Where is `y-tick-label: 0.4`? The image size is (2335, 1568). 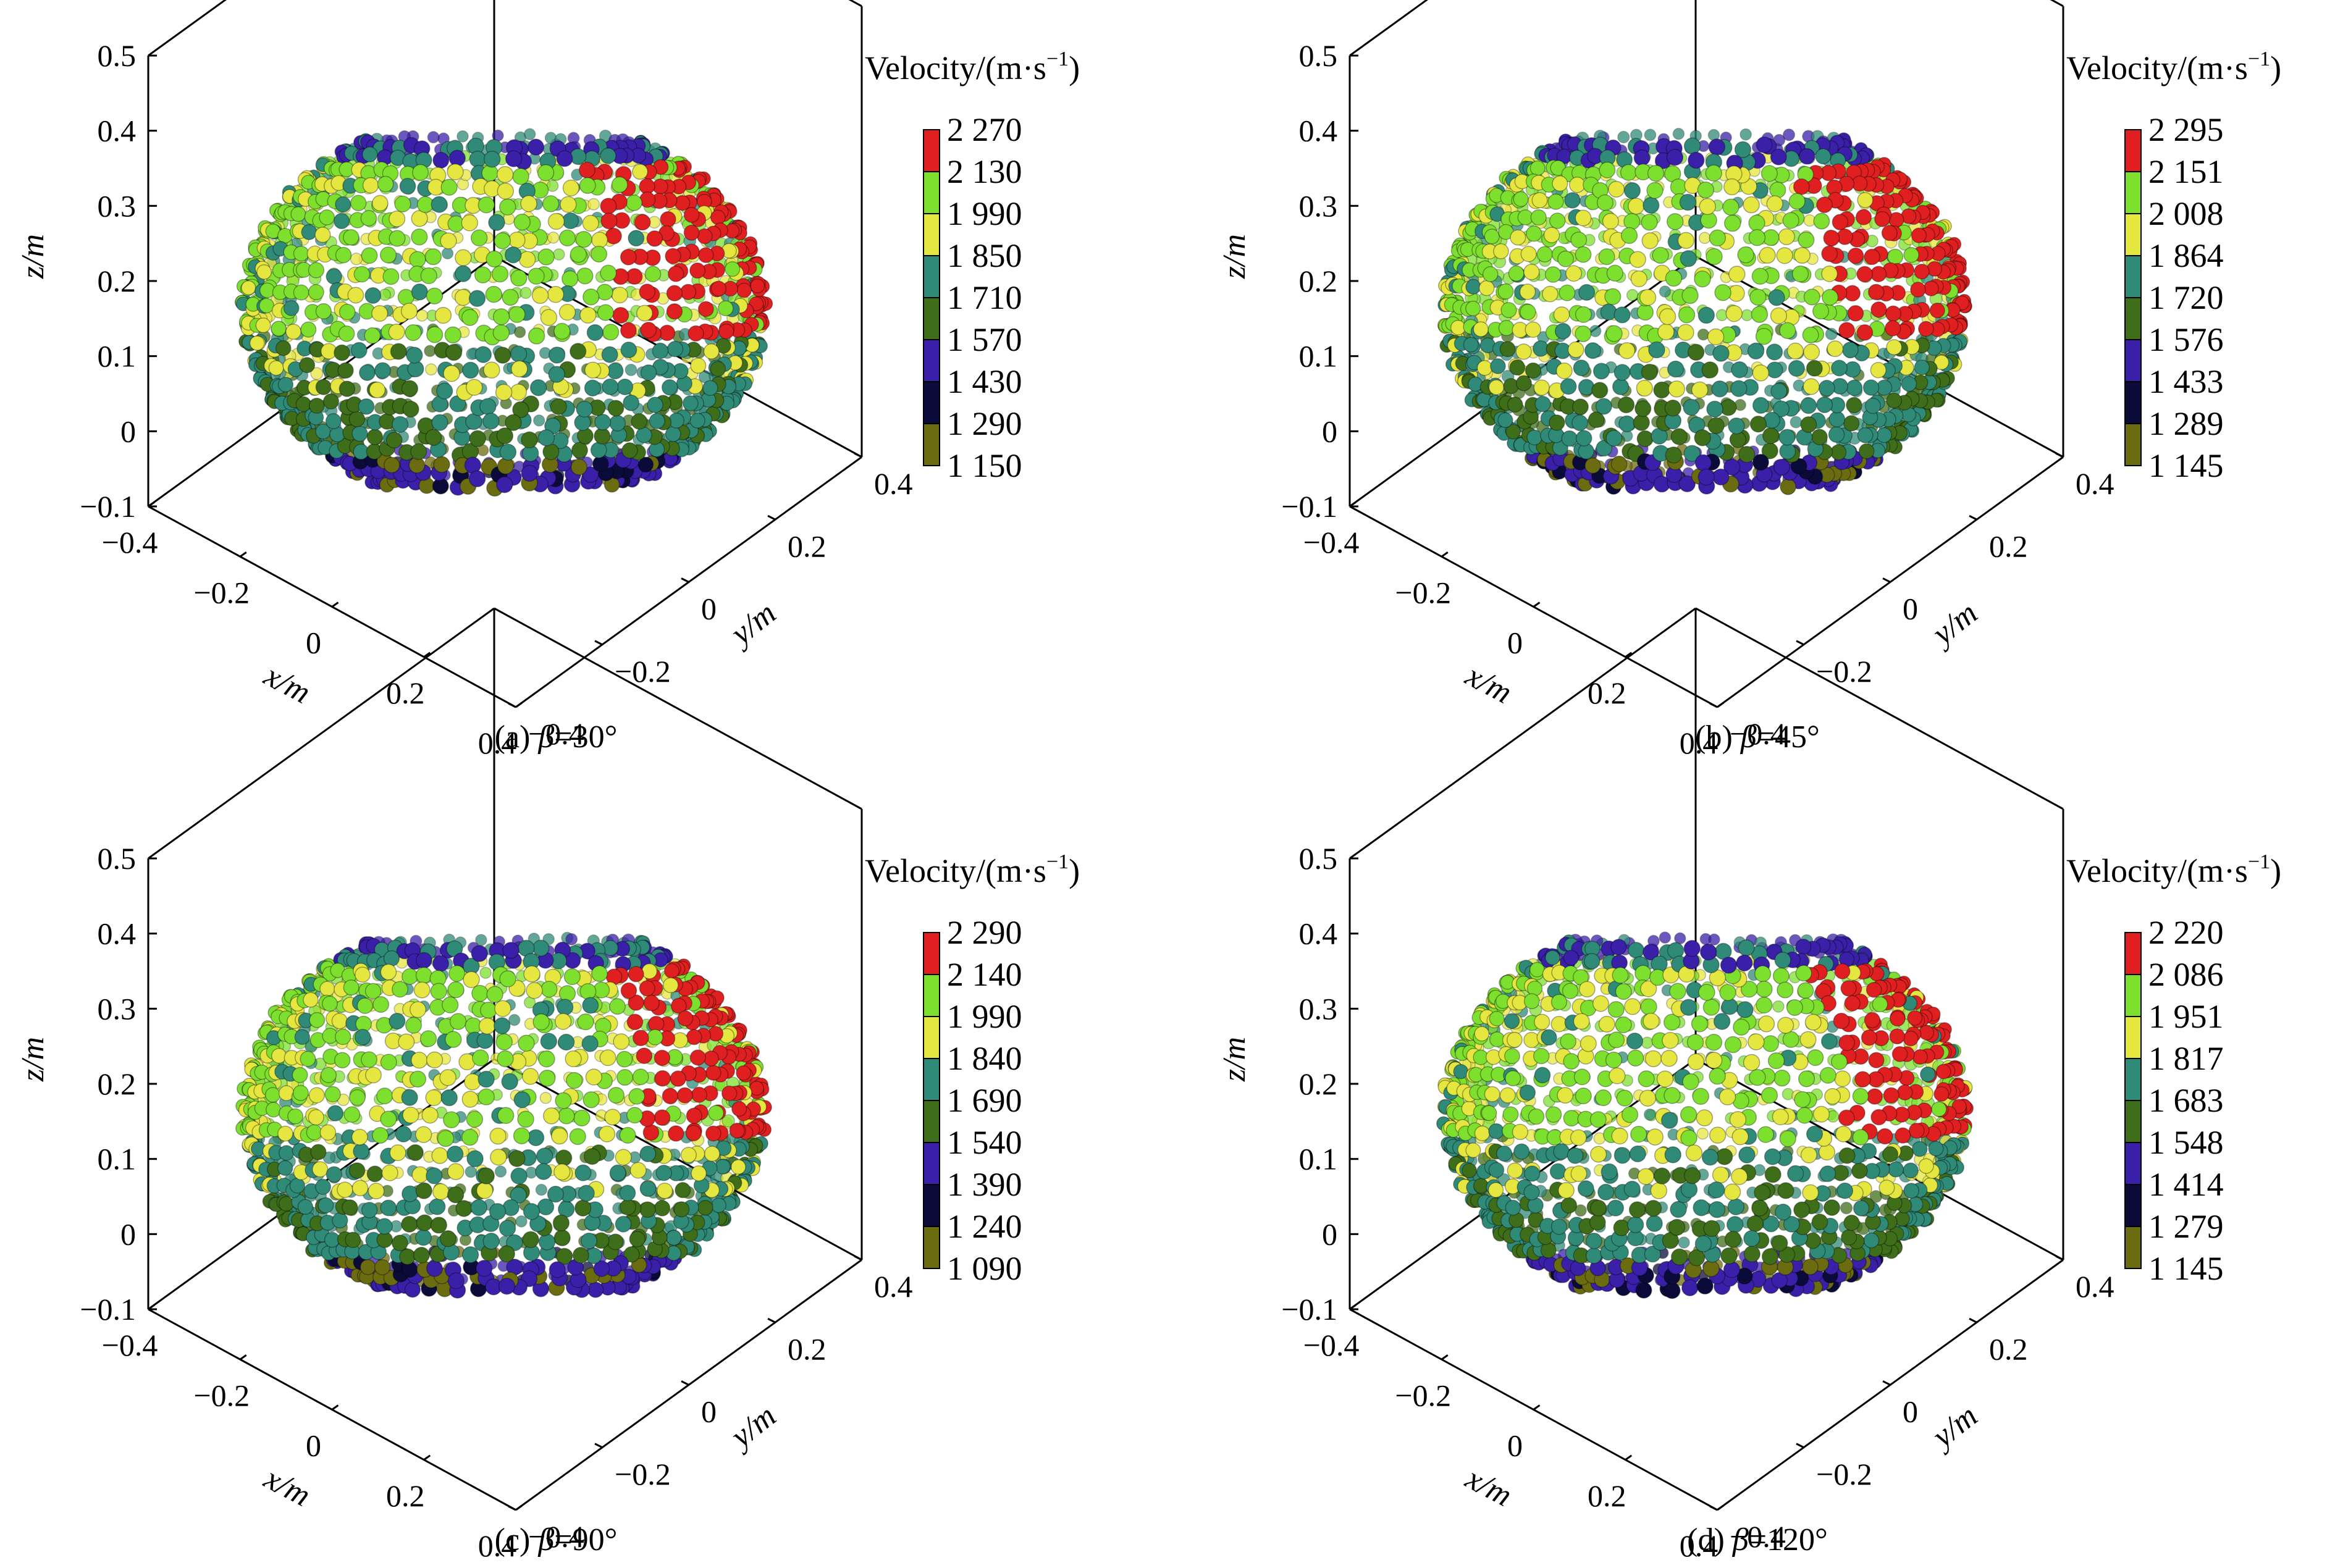
y-tick-label: 0.4 is located at coordinates (893, 1286).